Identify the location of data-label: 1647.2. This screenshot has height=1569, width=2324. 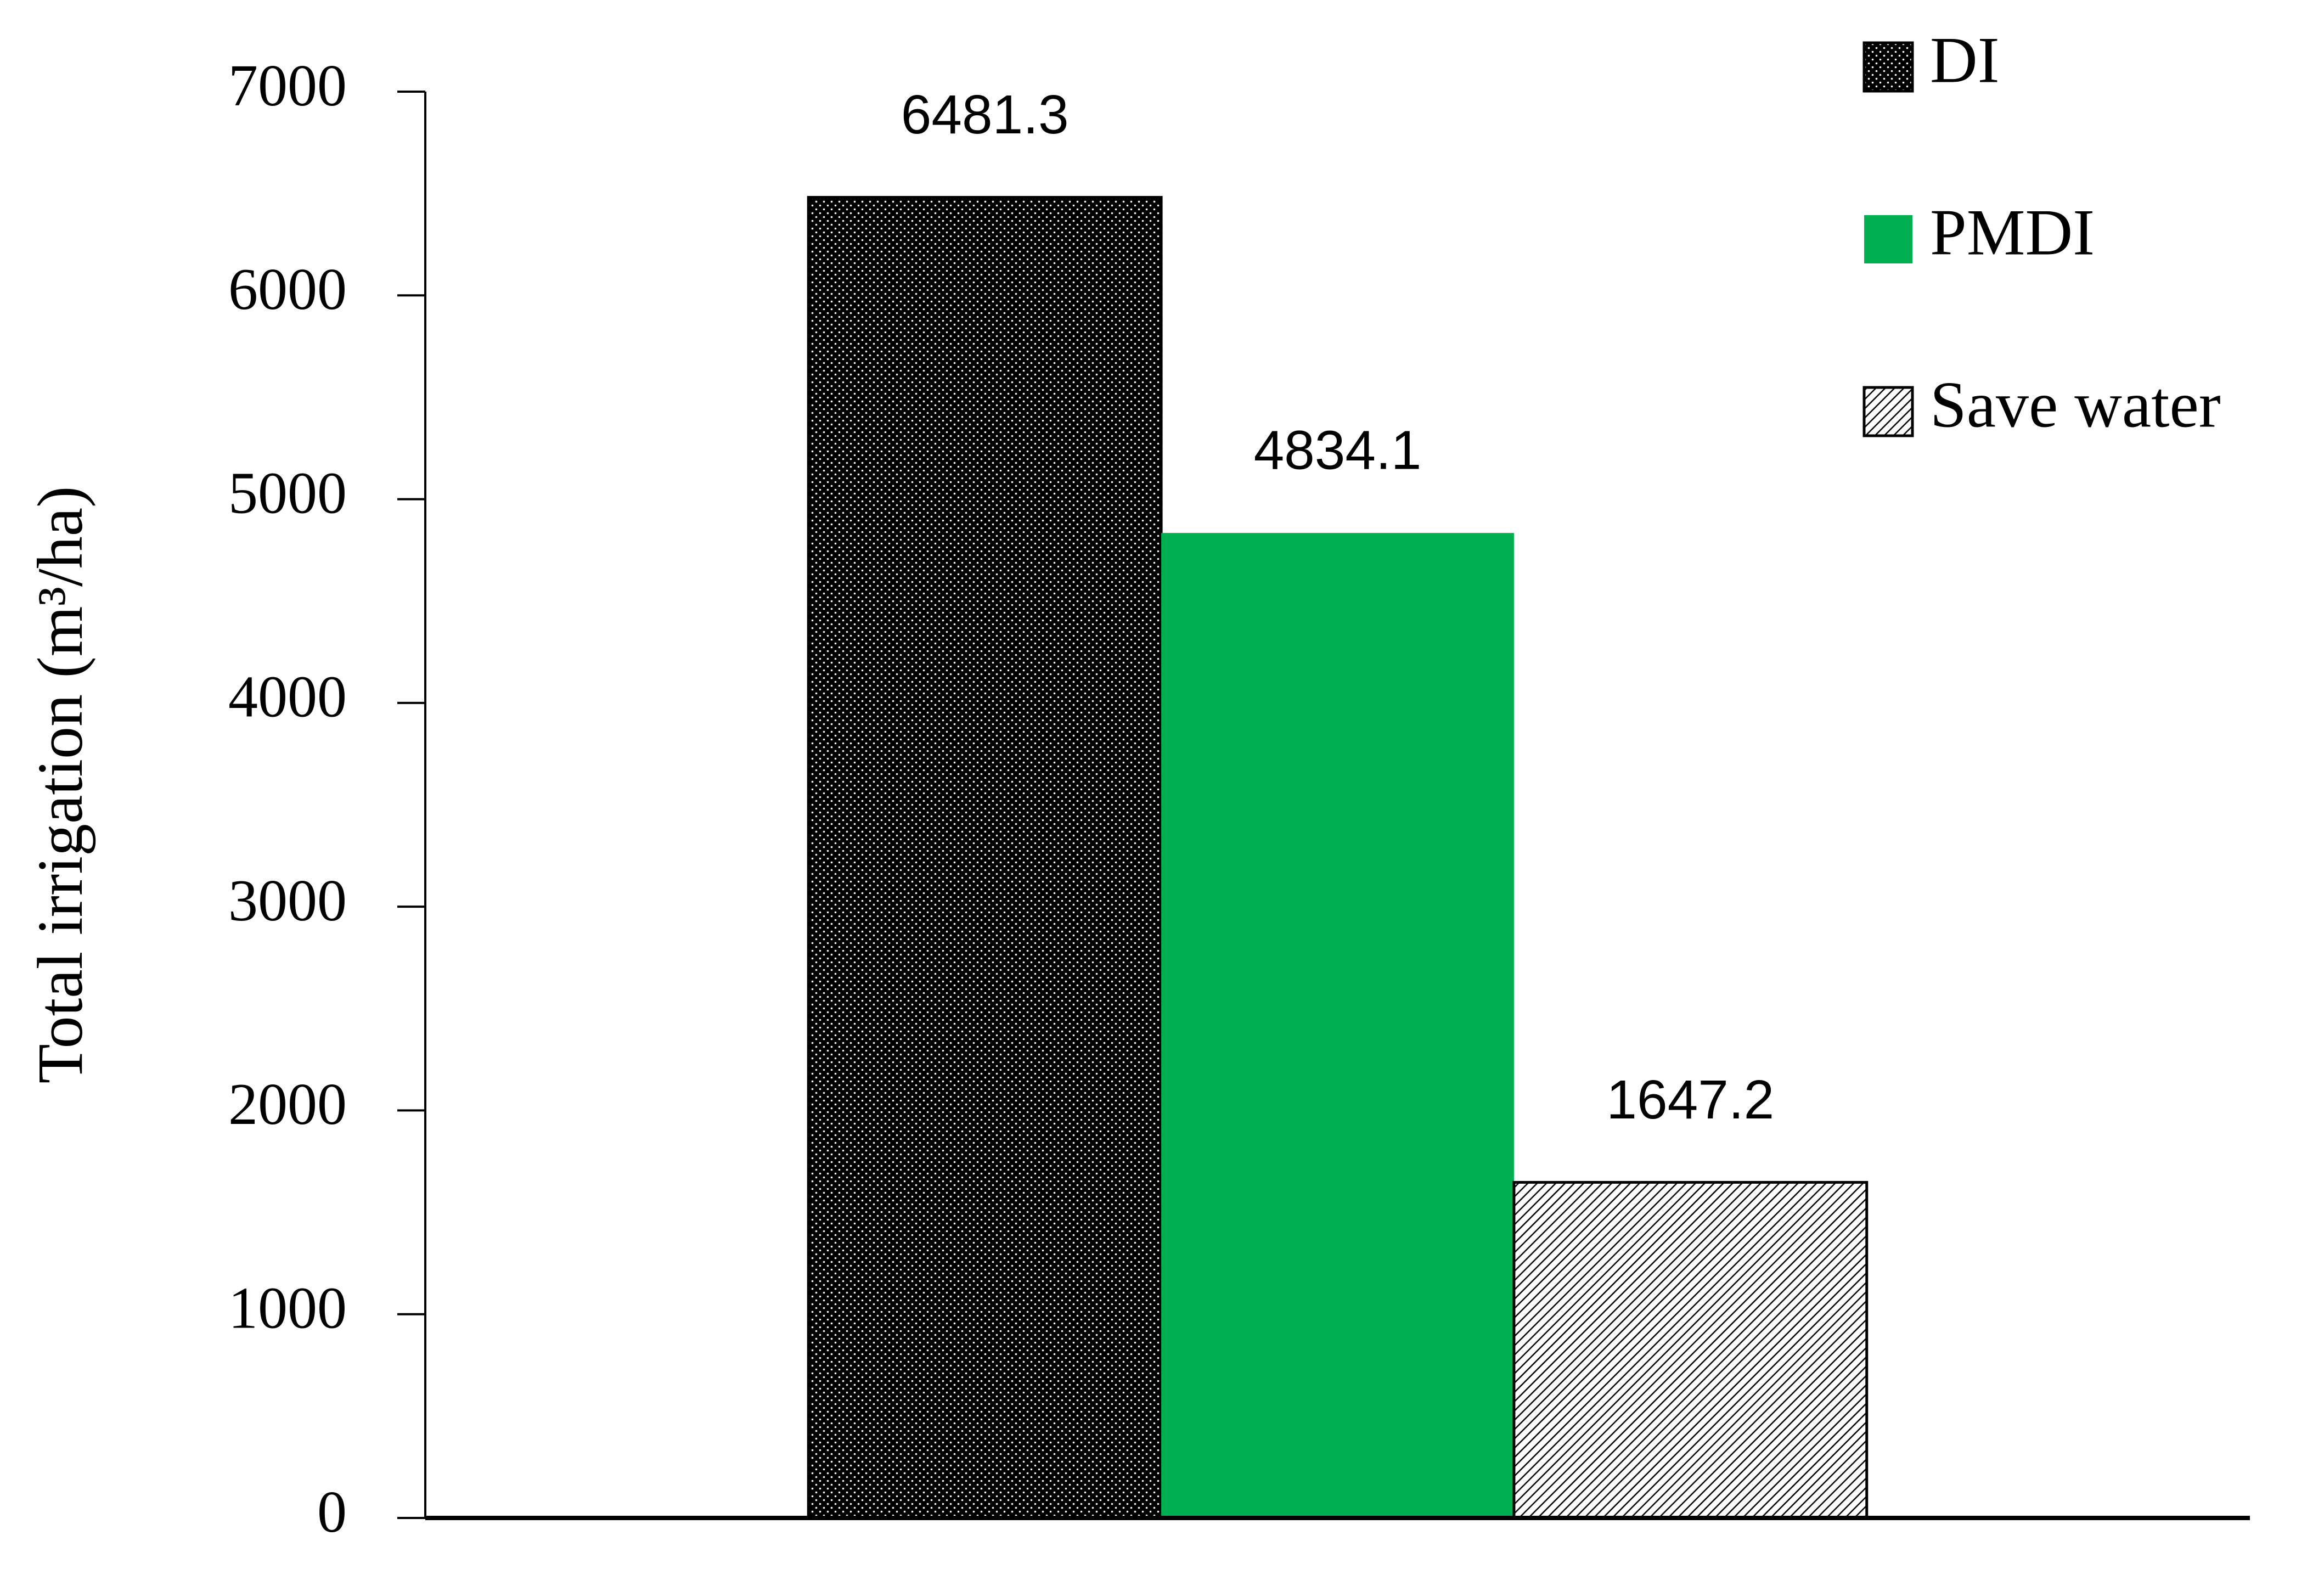
(1690, 1100).